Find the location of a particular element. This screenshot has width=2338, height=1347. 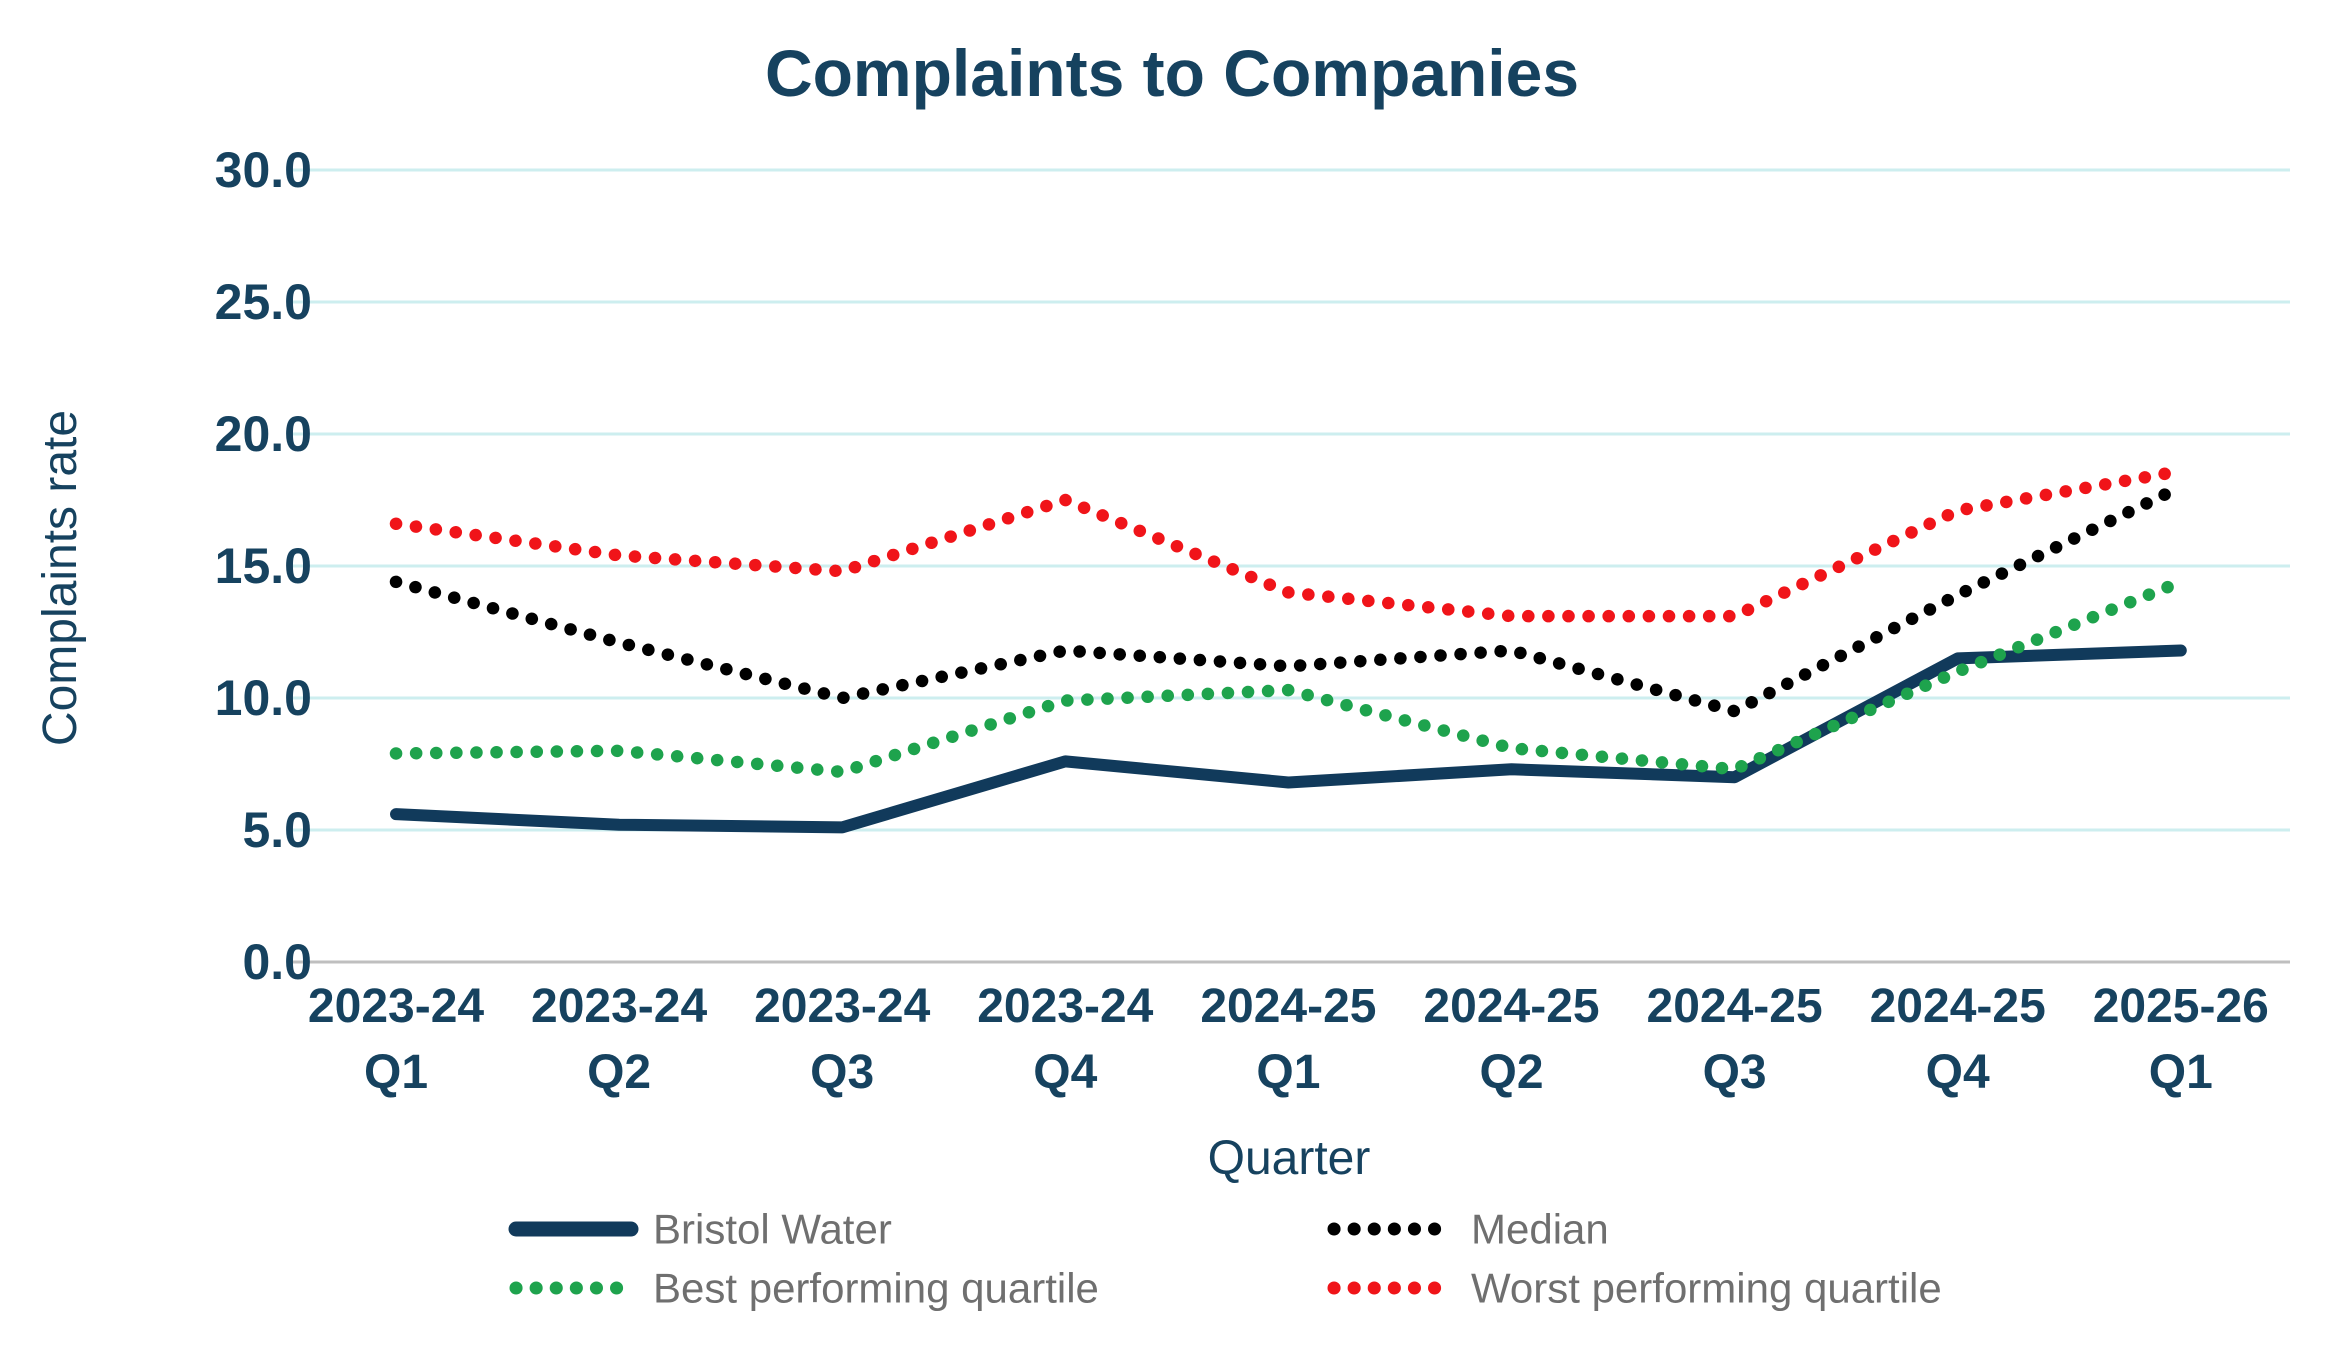

y-axis-tick-labels: 0.0 5.0 10.0 15.0 20.0 25.0 30.0 is located at coordinates (263, 566).